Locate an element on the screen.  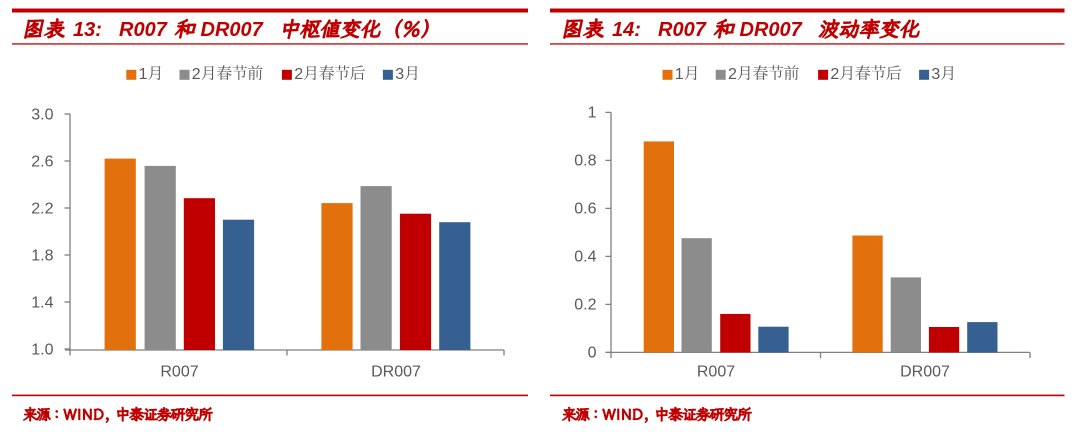
svg-text: 0 is located at coordinates (592, 353).